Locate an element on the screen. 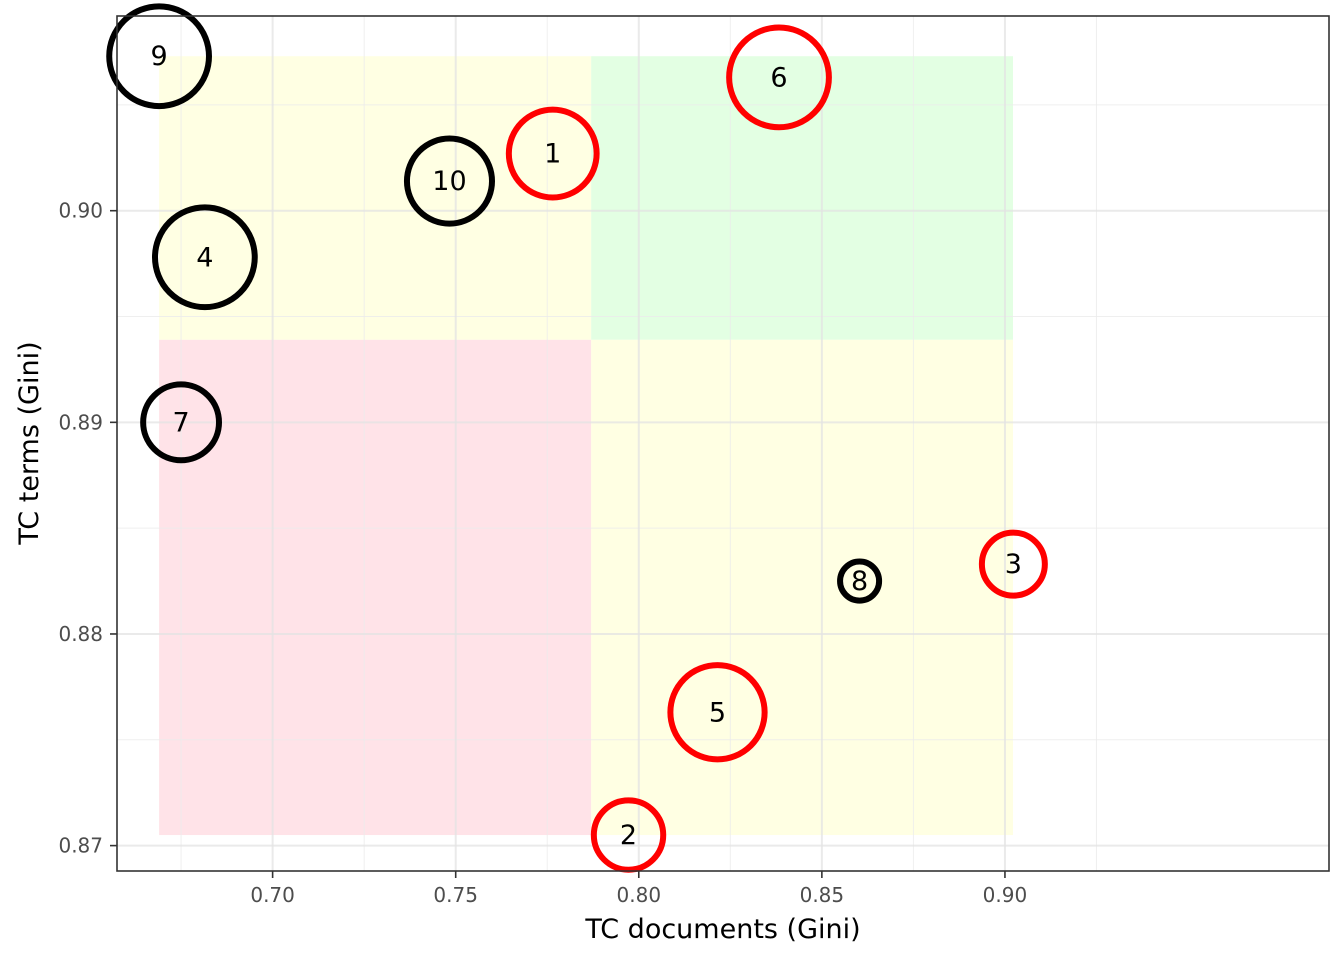 The width and height of the screenshot is (1344, 960). point-9-label: 9 is located at coordinates (159, 56).